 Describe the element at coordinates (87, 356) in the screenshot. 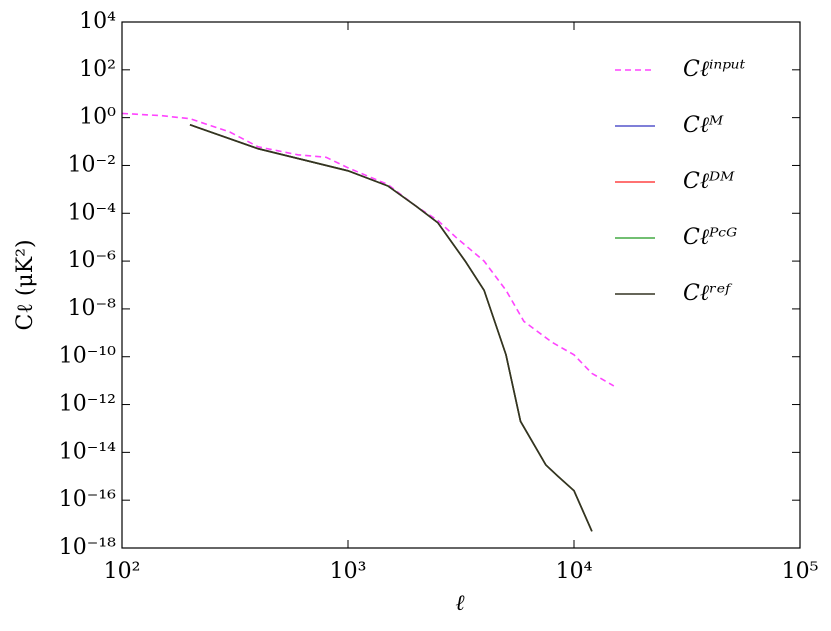

I see `y-tick-label: 10⁻¹⁰` at that location.